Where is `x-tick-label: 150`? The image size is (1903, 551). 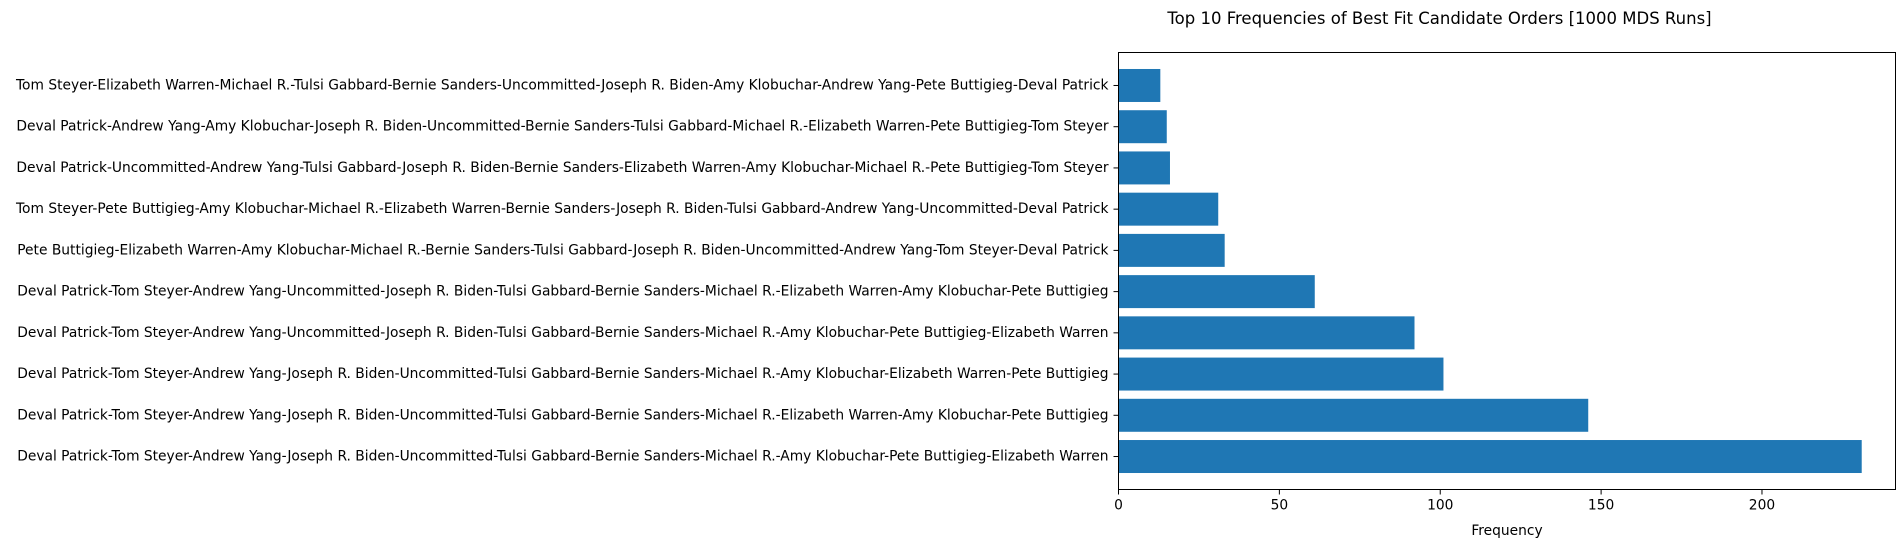 x-tick-label: 150 is located at coordinates (1601, 506).